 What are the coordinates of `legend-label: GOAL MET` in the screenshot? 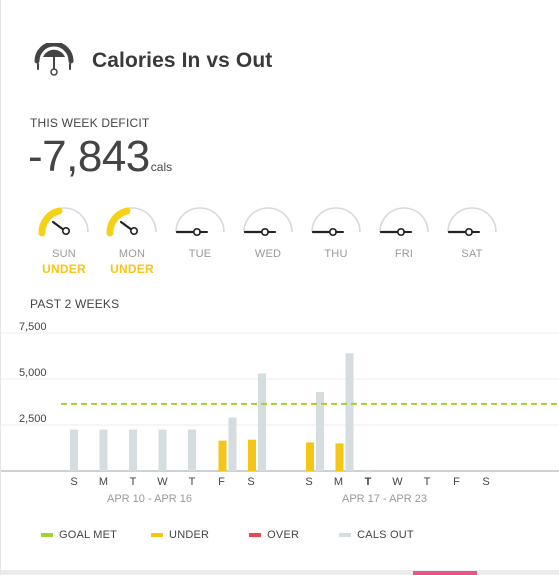 It's located at (88, 535).